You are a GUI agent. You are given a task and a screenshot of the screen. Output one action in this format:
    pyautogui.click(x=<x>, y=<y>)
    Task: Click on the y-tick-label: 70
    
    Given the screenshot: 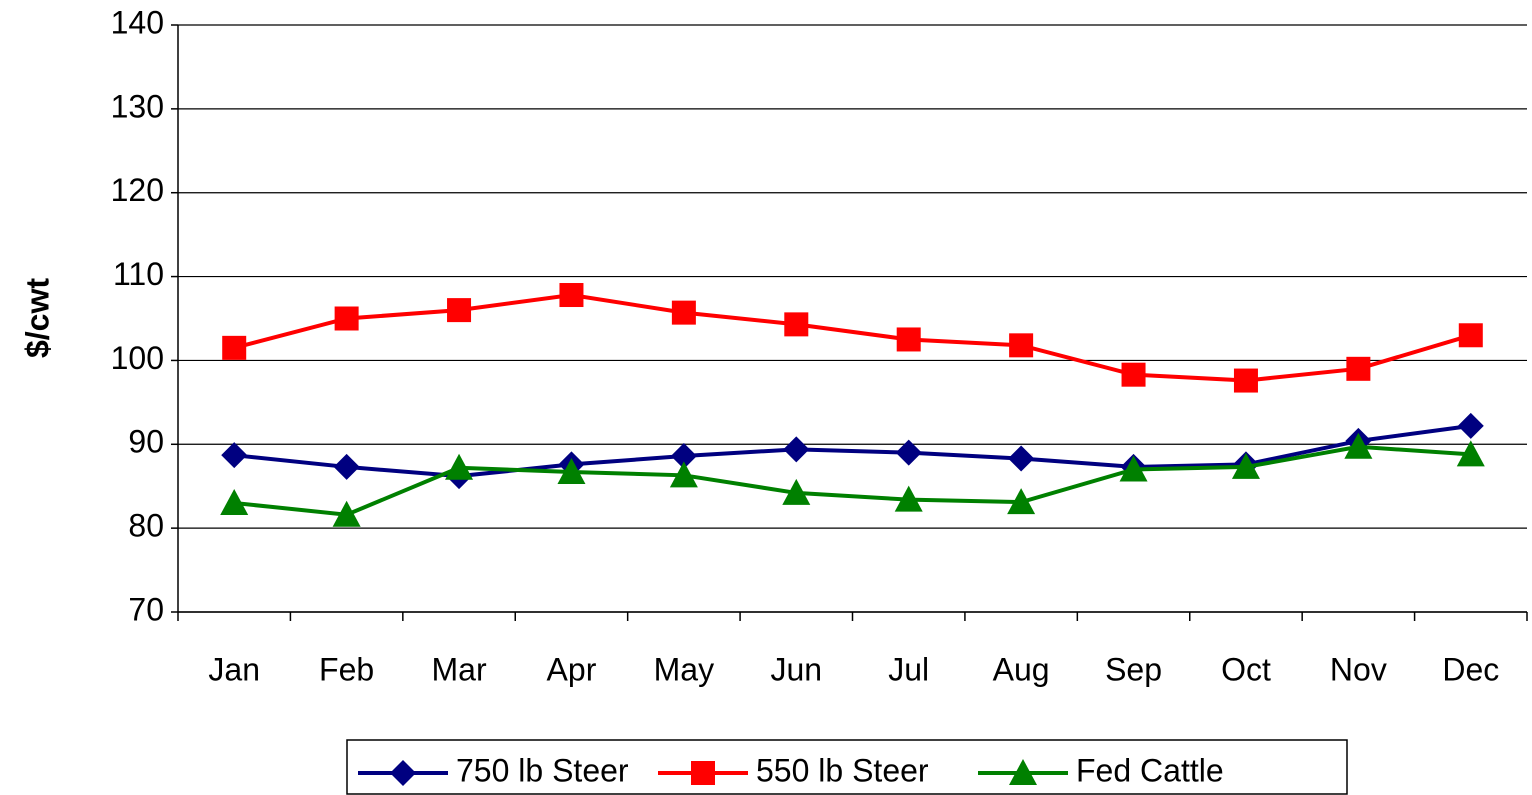 What is the action you would take?
    pyautogui.click(x=146, y=609)
    